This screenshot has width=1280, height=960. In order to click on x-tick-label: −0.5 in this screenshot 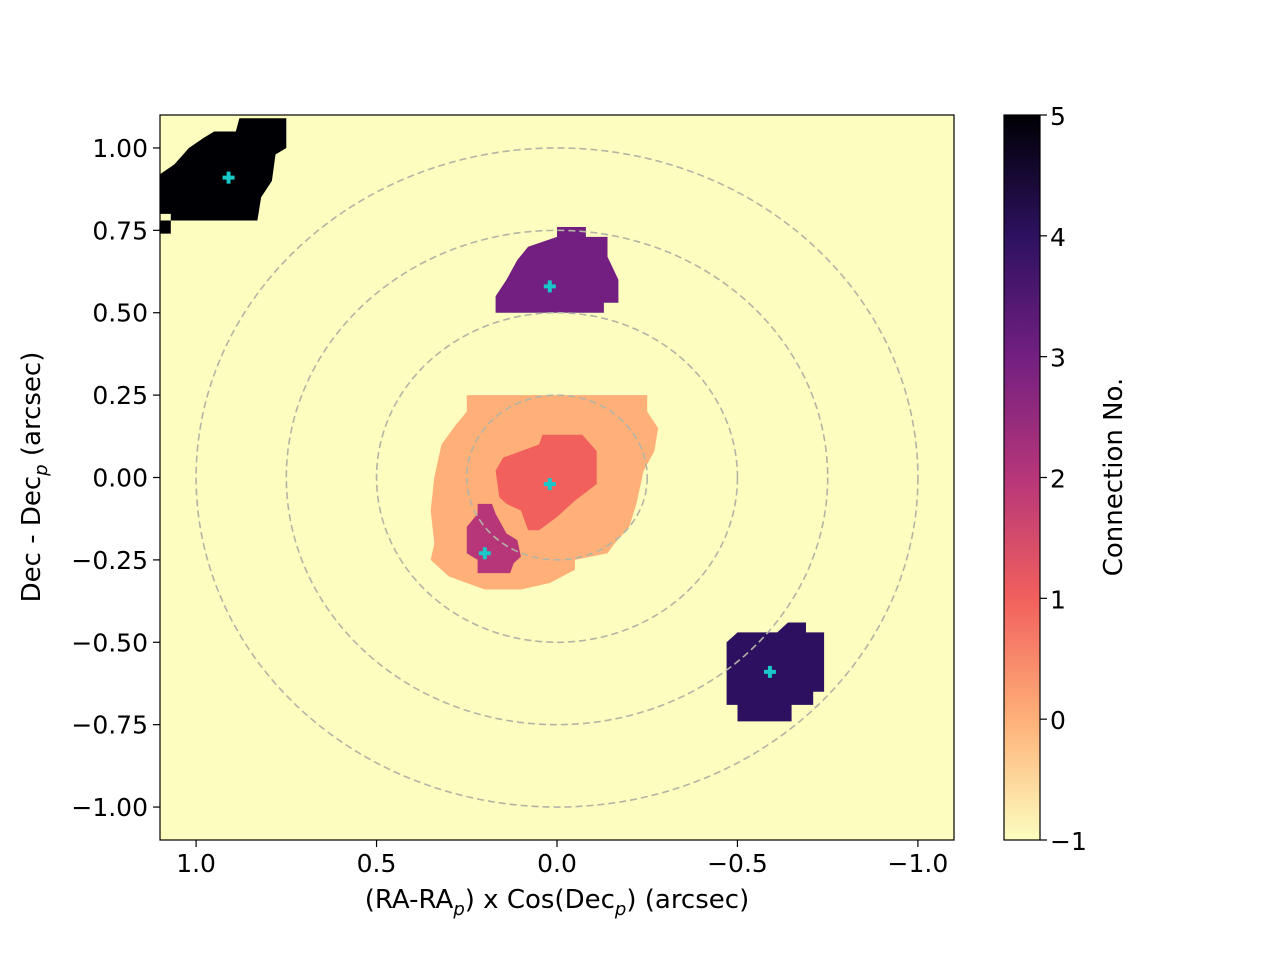, I will do `click(737, 863)`.